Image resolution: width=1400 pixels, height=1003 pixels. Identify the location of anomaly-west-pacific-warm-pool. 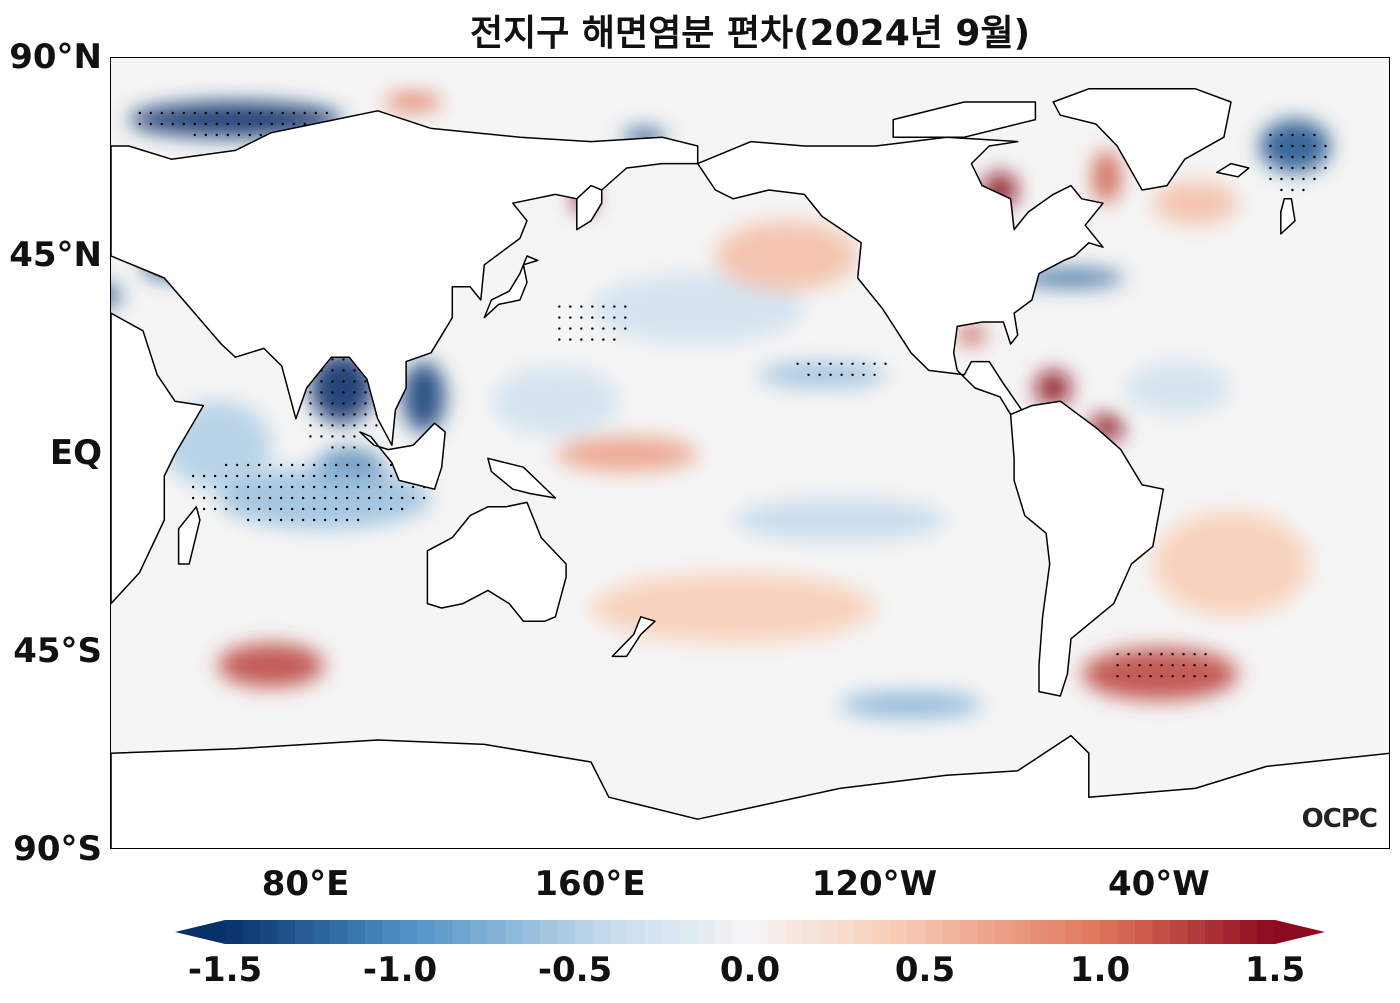
(555, 401).